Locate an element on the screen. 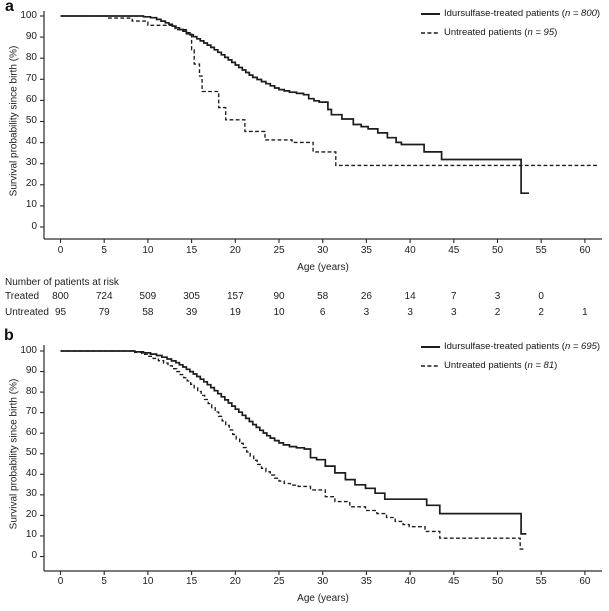 The width and height of the screenshot is (609, 611). risk-count: 26 is located at coordinates (366, 296).